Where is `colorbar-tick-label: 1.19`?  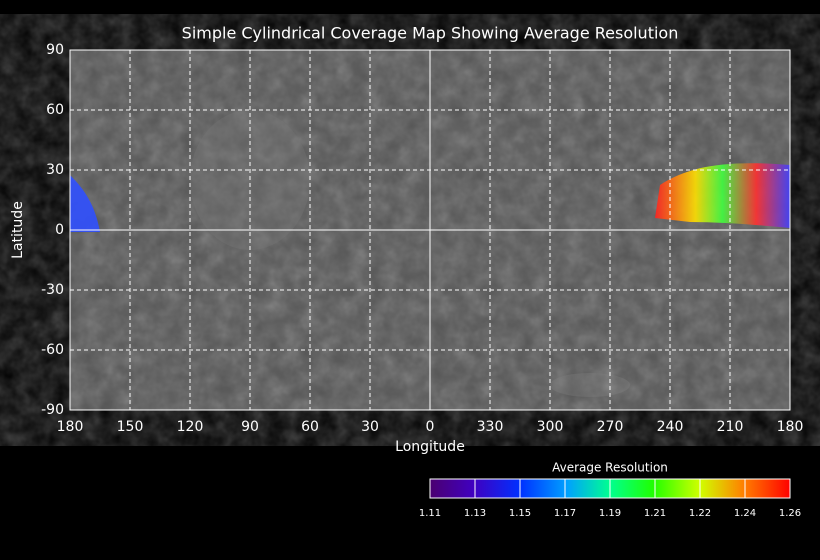 colorbar-tick-label: 1.19 is located at coordinates (610, 513).